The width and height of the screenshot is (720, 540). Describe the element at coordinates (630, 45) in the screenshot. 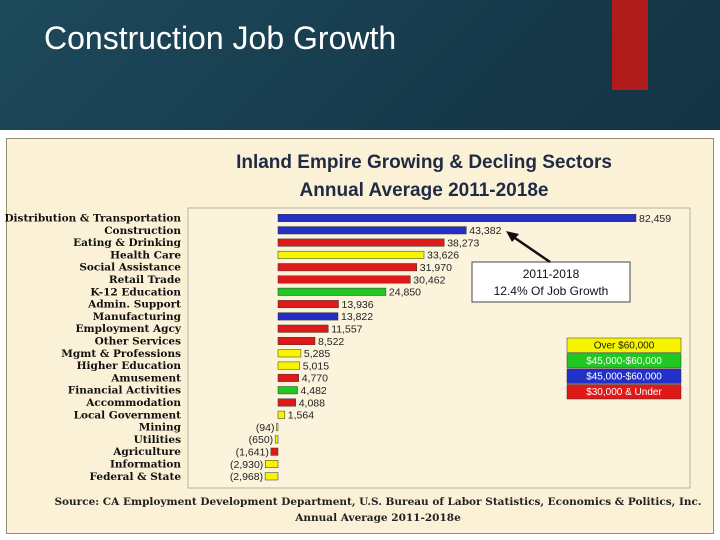

I see `red-accent-tab` at that location.